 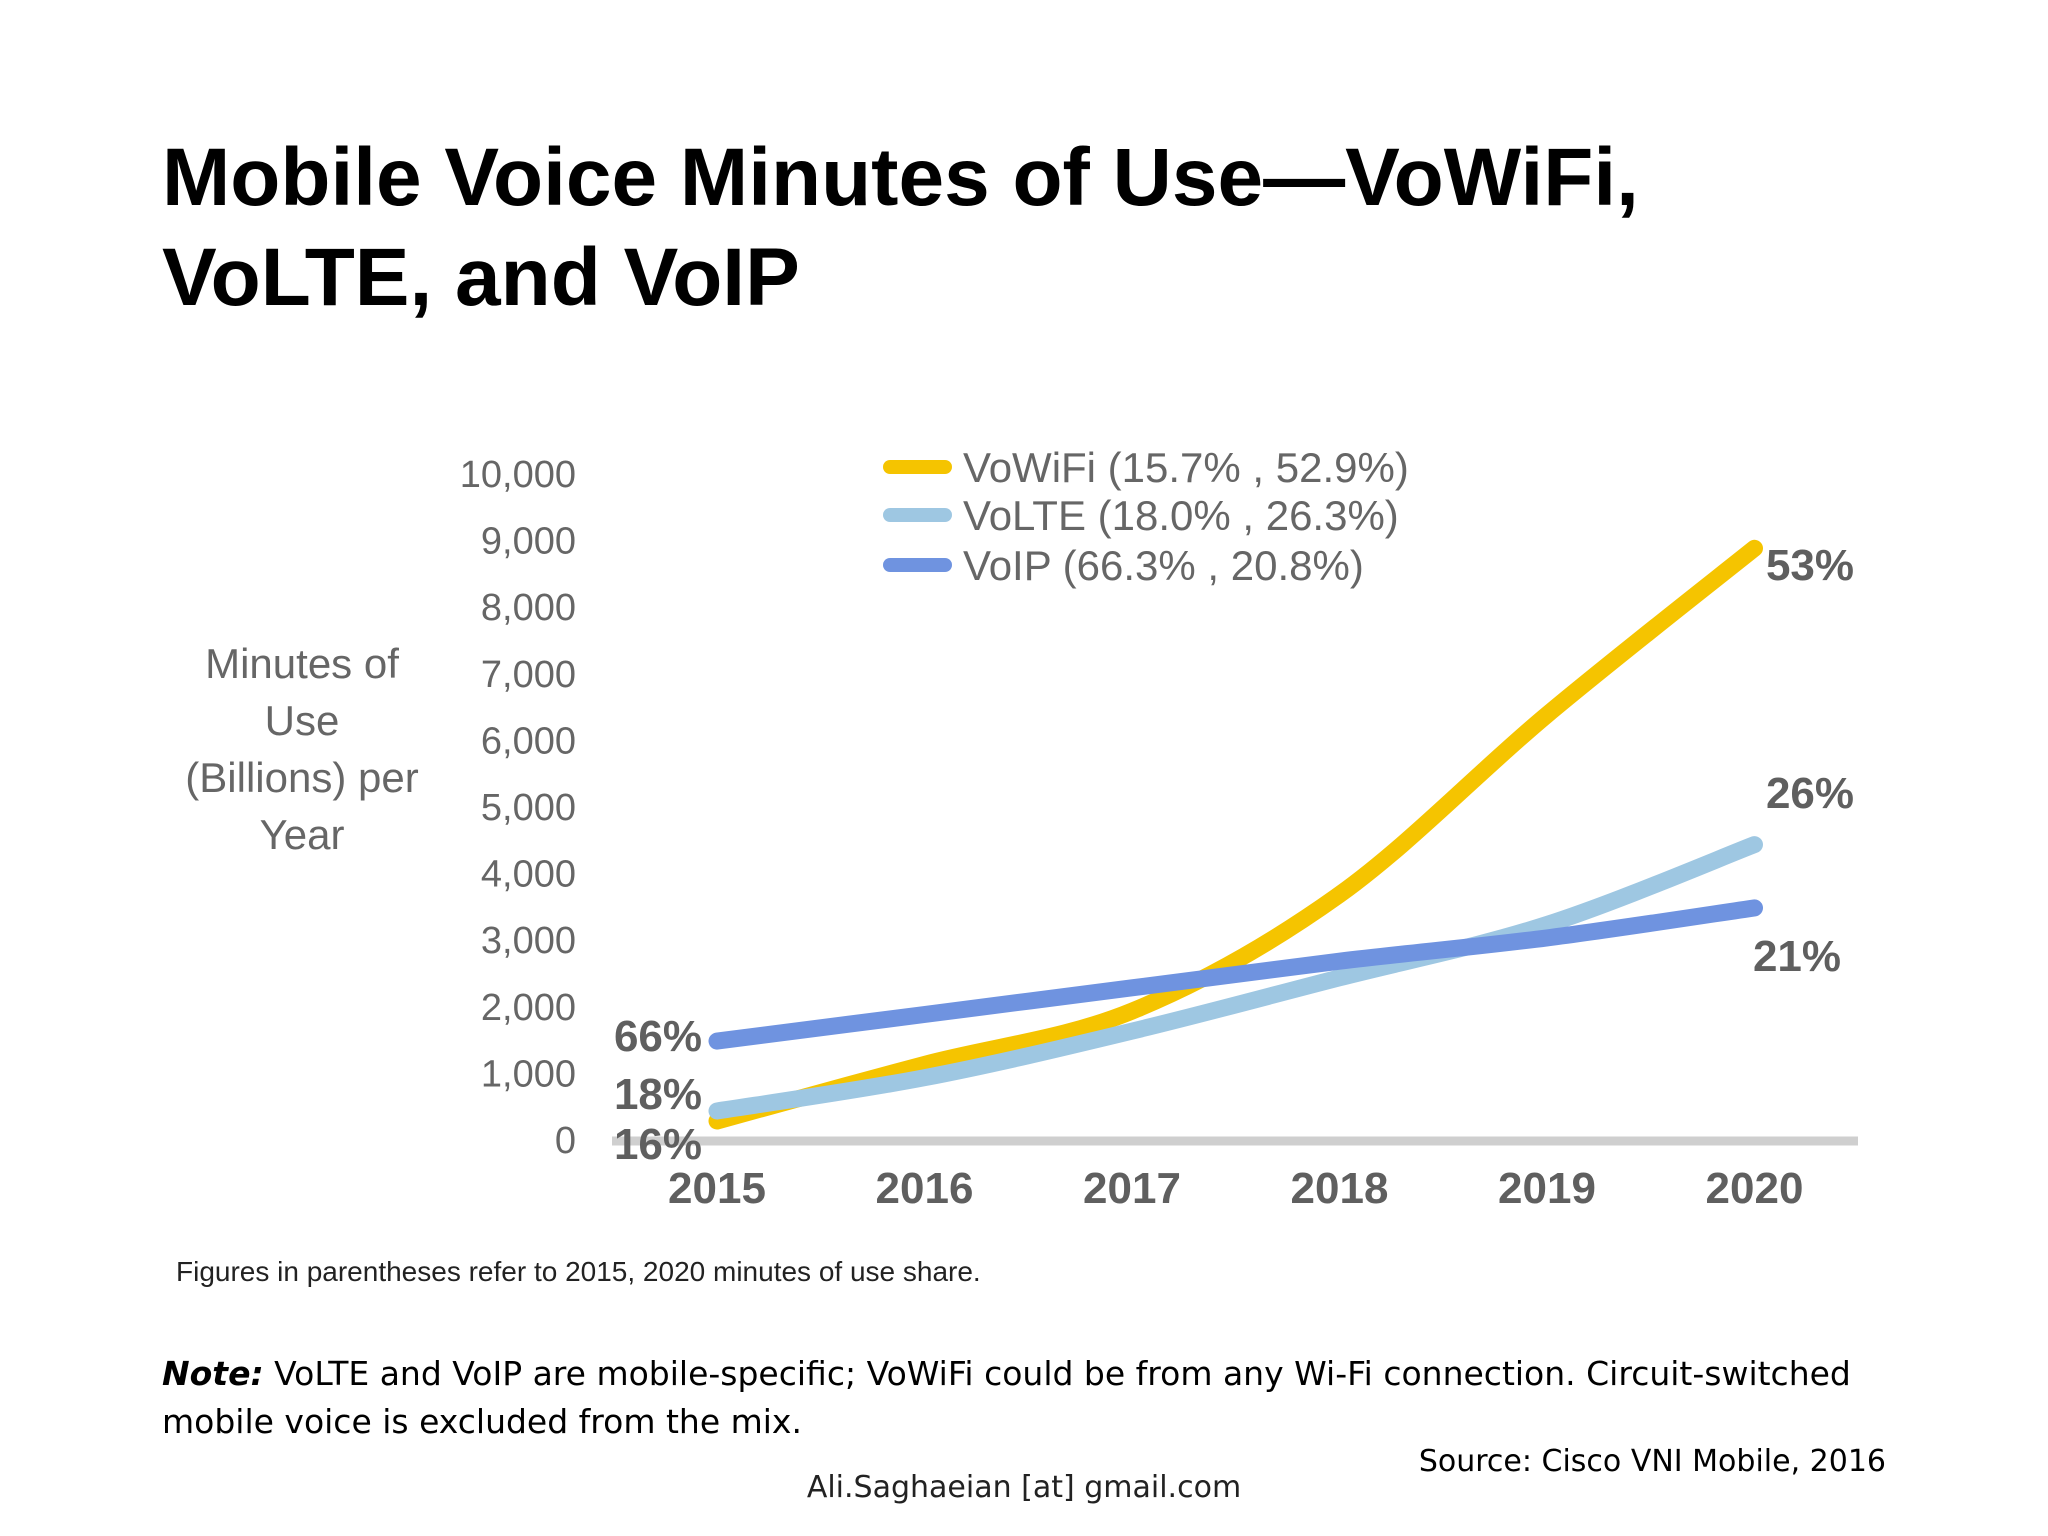 What do you see at coordinates (528, 875) in the screenshot?
I see `y-tick-label: 4,000` at bounding box center [528, 875].